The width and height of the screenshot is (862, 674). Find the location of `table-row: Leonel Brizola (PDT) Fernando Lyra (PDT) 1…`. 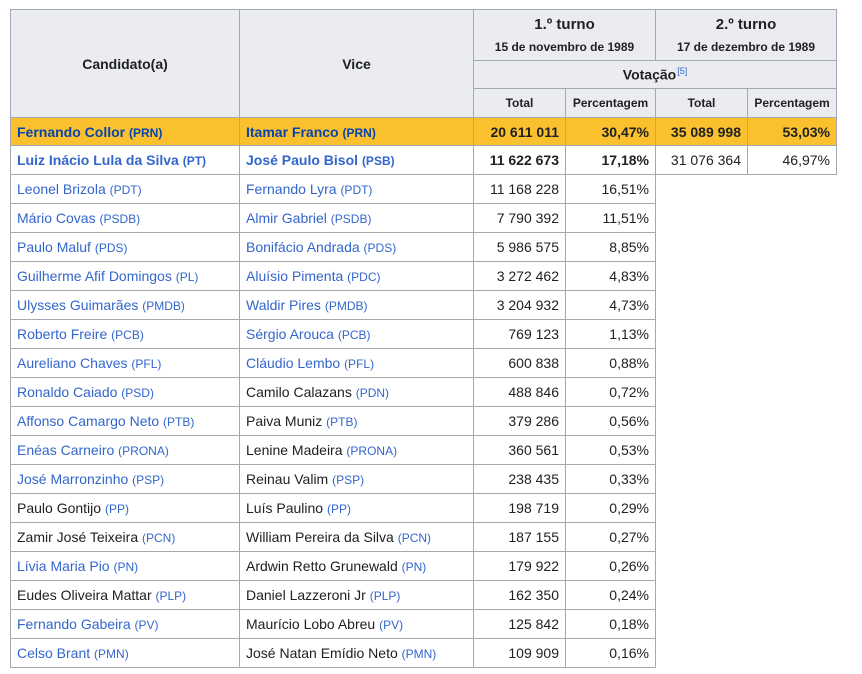

table-row: Leonel Brizola (PDT) Fernando Lyra (PDT) 1… is located at coordinates (423, 189).